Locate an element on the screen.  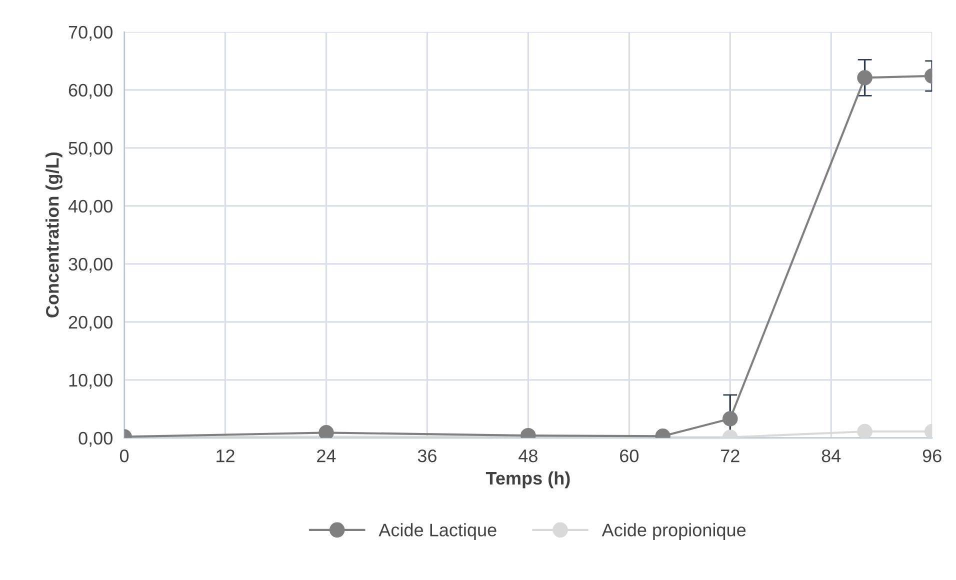
y-tick-label: 20,00 is located at coordinates (90, 323).